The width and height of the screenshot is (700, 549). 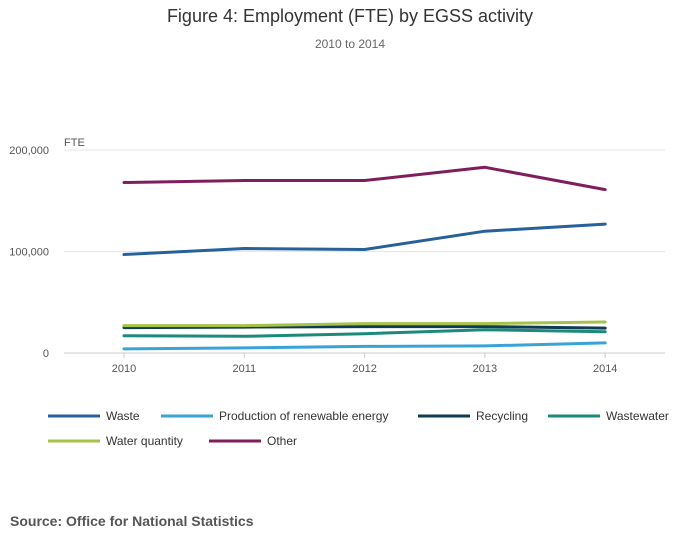 I want to click on series-line-water-quantity, so click(x=364, y=324).